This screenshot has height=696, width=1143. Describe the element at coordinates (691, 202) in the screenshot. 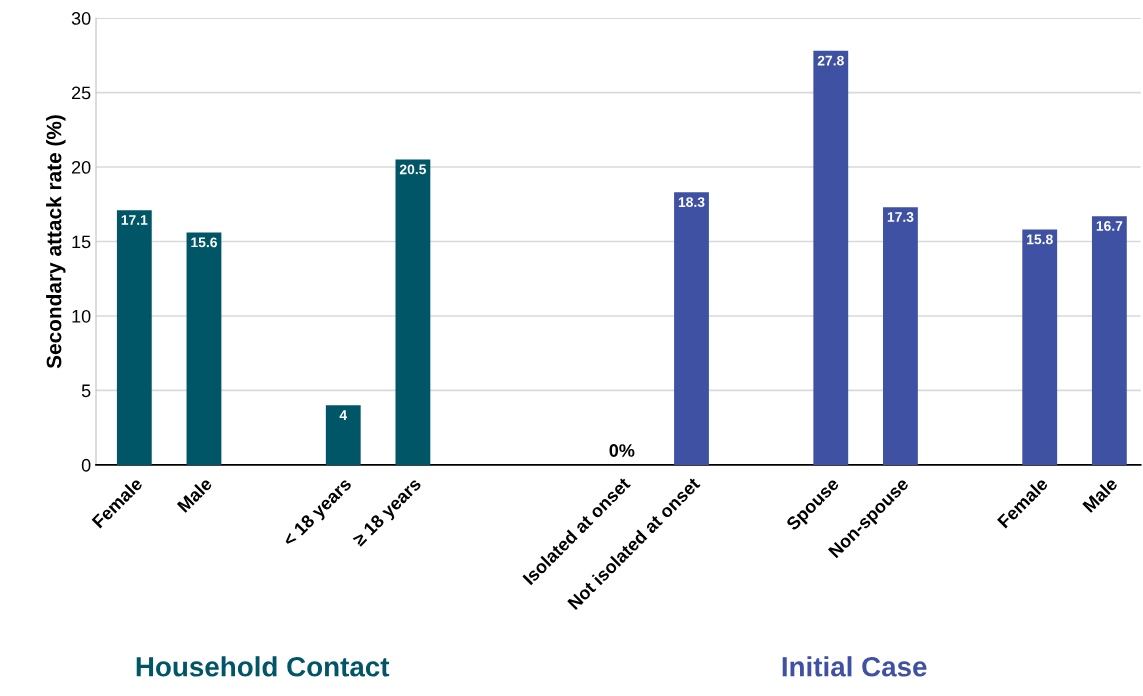

I see `data-label: 18.3` at that location.